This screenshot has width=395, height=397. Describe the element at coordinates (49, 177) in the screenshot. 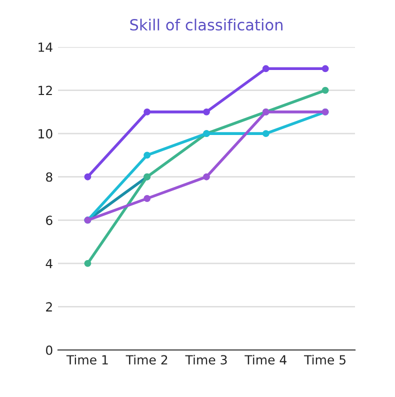

I see `y-tick-label: 8` at that location.